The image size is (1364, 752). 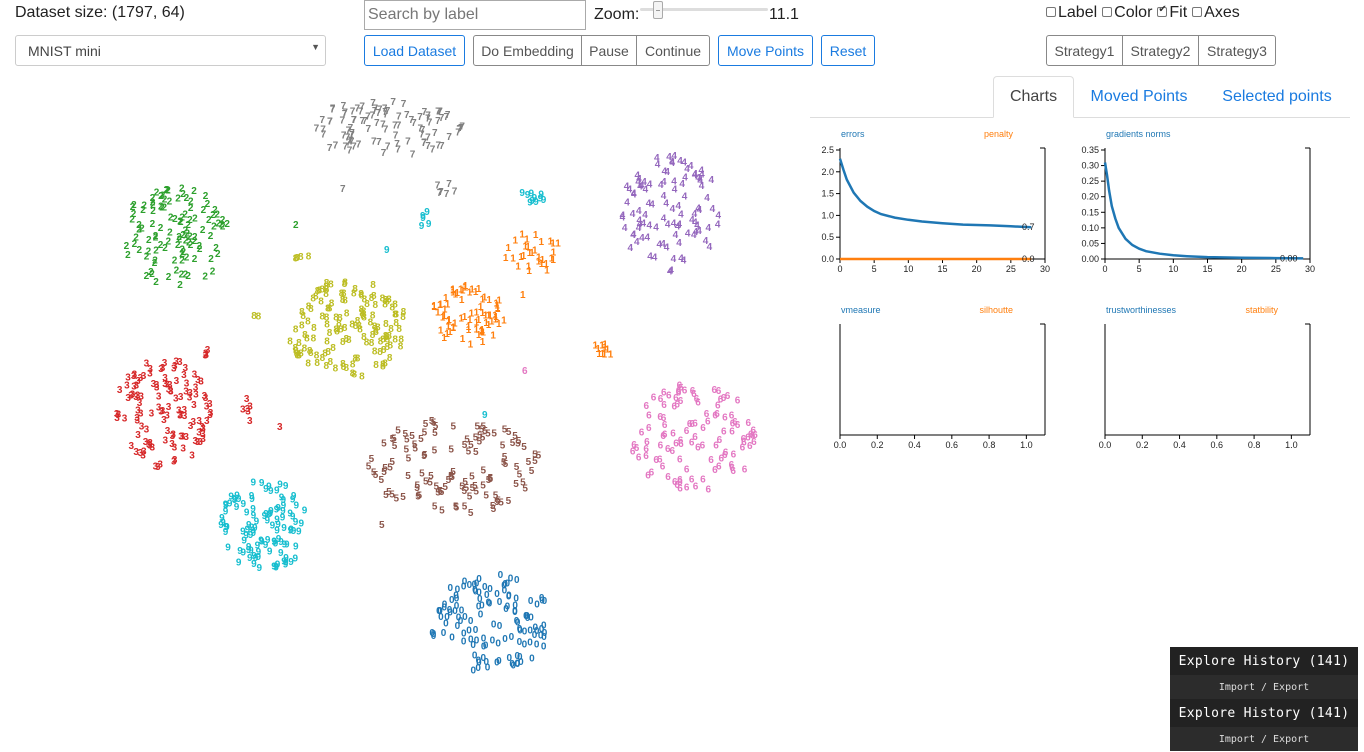 I want to click on import-export-link: Import / Export, so click(x=1264, y=687).